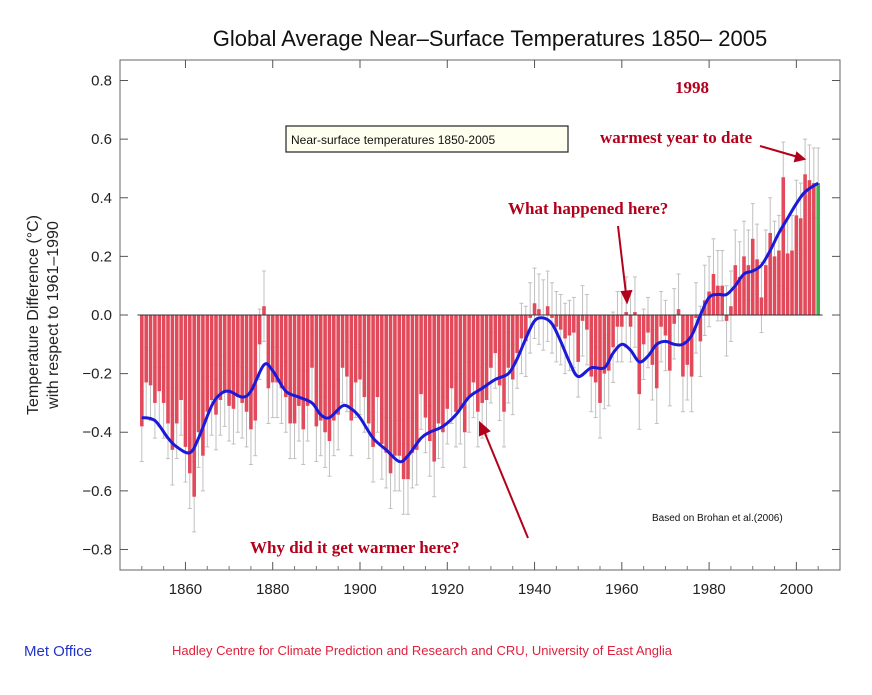  Describe the element at coordinates (412, 384) in the screenshot. I see `bar-1912` at that location.